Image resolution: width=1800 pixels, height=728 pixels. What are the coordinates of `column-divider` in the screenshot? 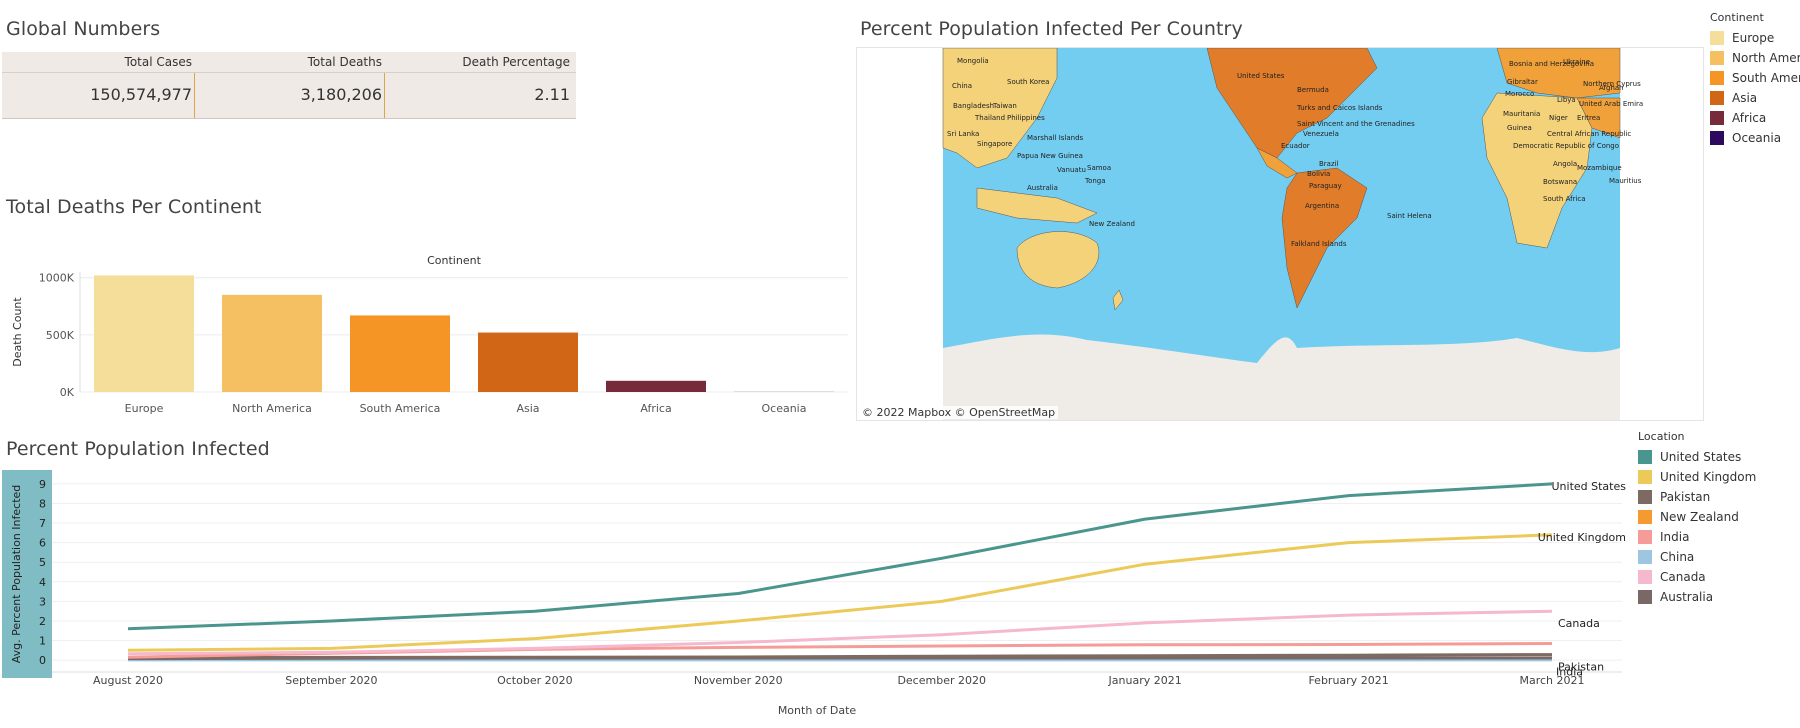 It's located at (194, 95).